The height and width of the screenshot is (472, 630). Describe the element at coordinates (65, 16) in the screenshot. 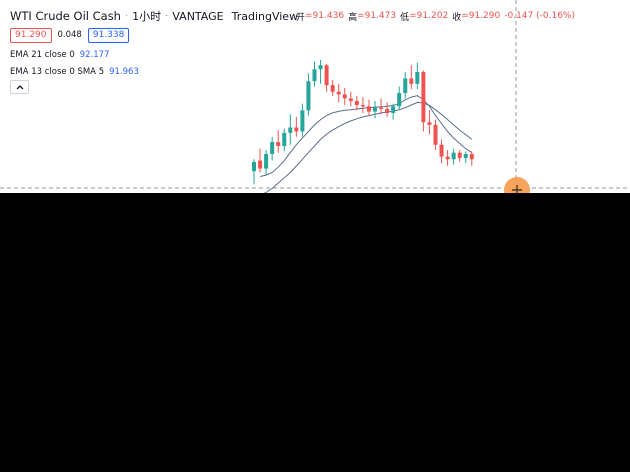

I see `symbol-name: WTI Crude Oil Cash` at that location.